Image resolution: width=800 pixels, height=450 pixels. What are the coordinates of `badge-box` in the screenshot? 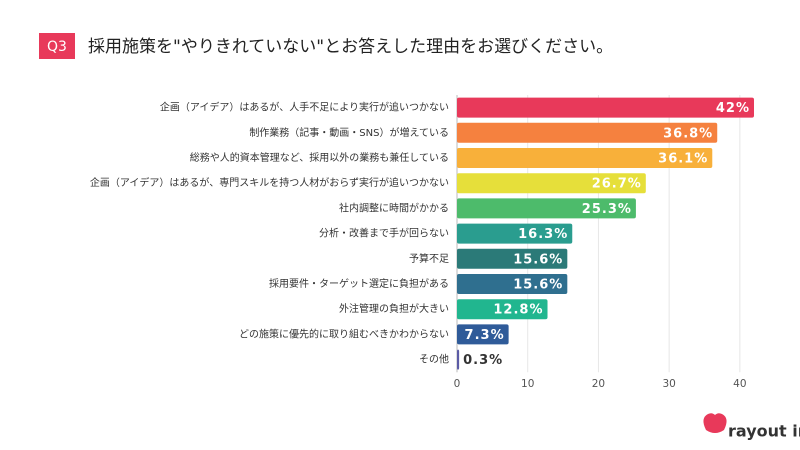 It's located at (57, 46).